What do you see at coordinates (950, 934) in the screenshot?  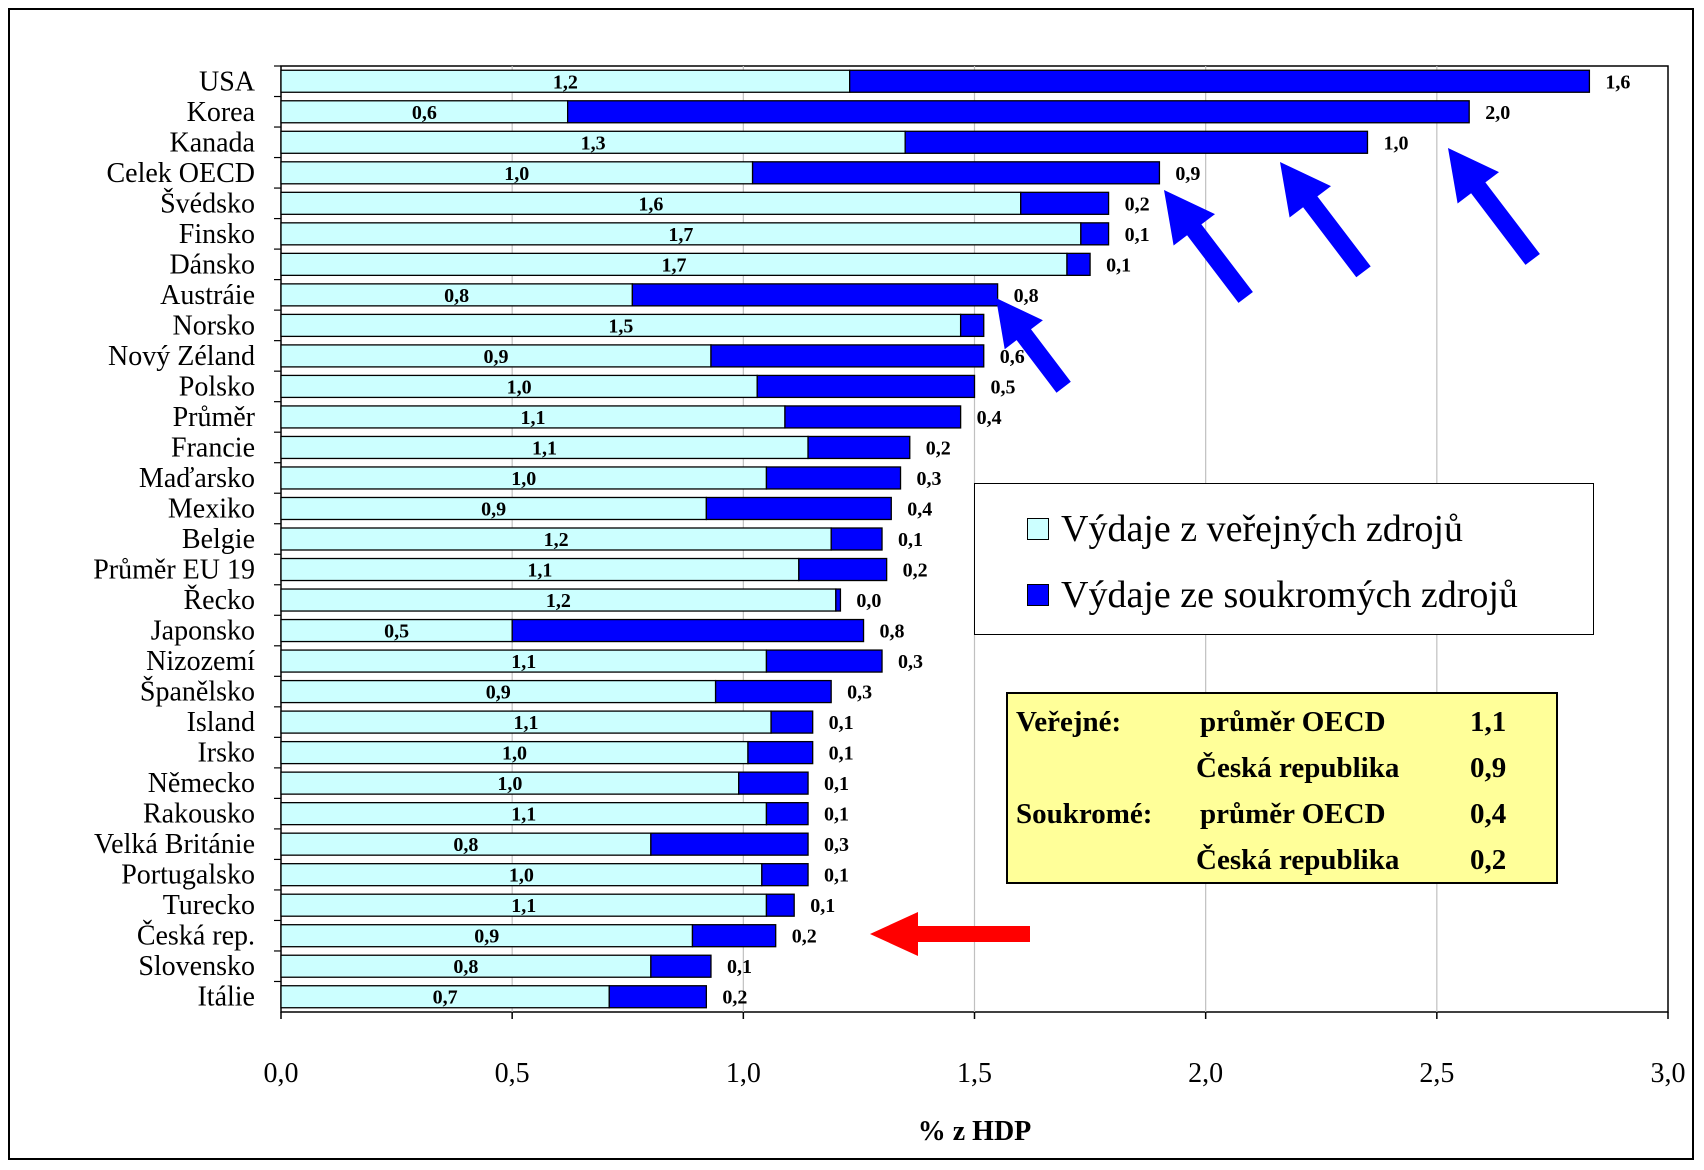 I see `red-arrow-icon` at bounding box center [950, 934].